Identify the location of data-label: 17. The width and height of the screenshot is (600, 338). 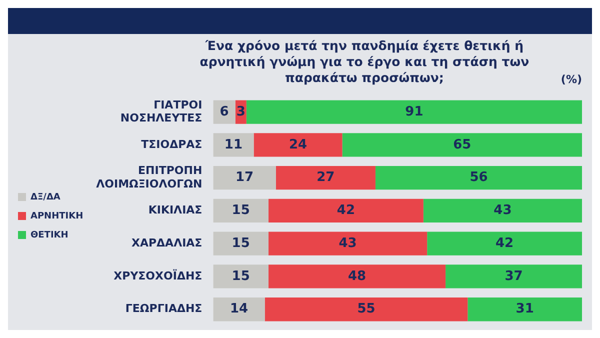
(245, 178).